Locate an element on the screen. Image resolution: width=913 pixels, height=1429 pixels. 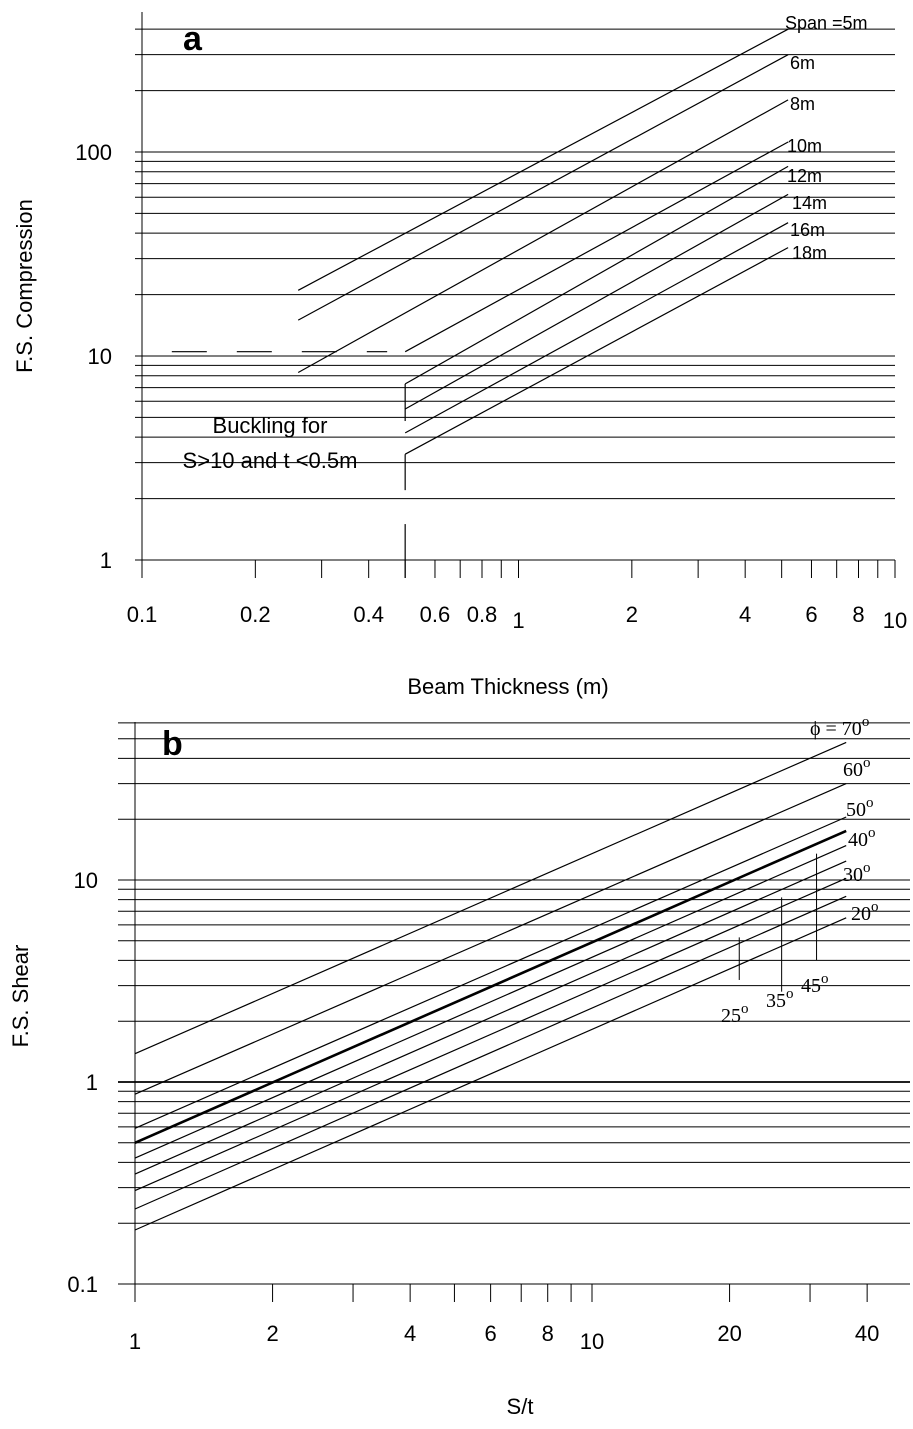
y-tick-label-a: 100 is located at coordinates (93, 152).